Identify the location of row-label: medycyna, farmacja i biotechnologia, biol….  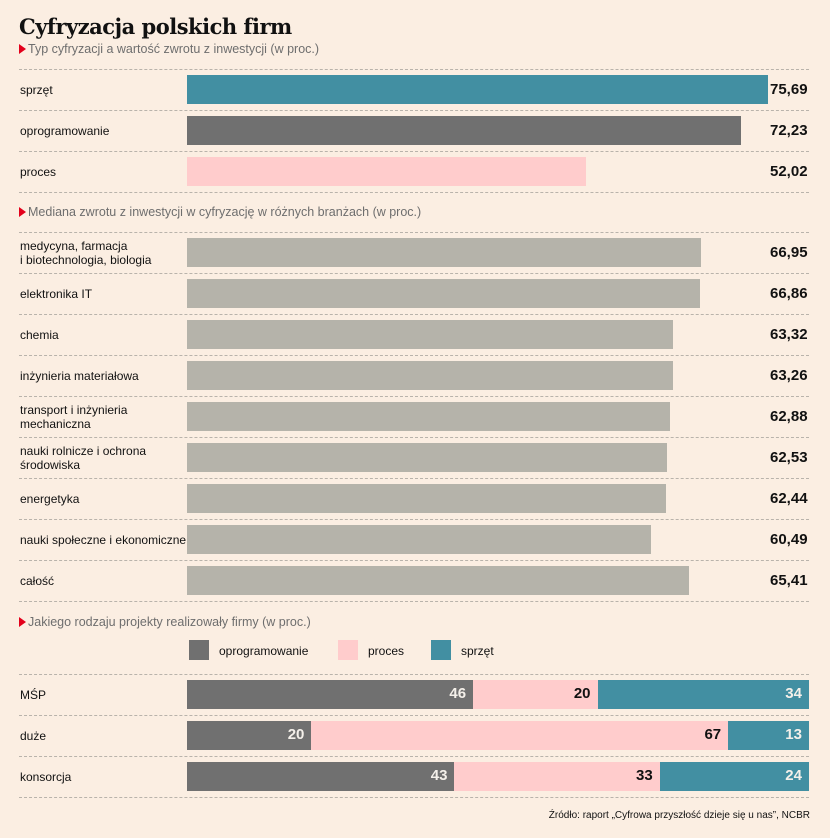
(86, 252).